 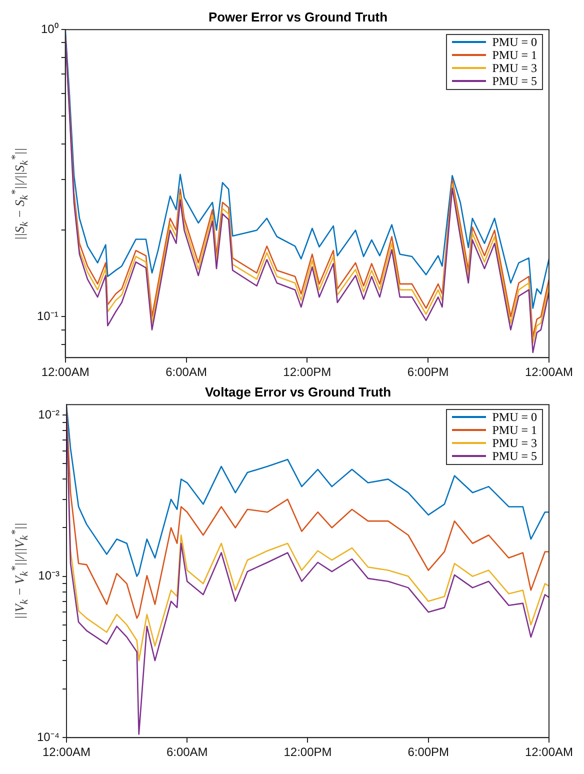 What do you see at coordinates (49, 575) in the screenshot?
I see `y-tick-label: 10⁻³` at bounding box center [49, 575].